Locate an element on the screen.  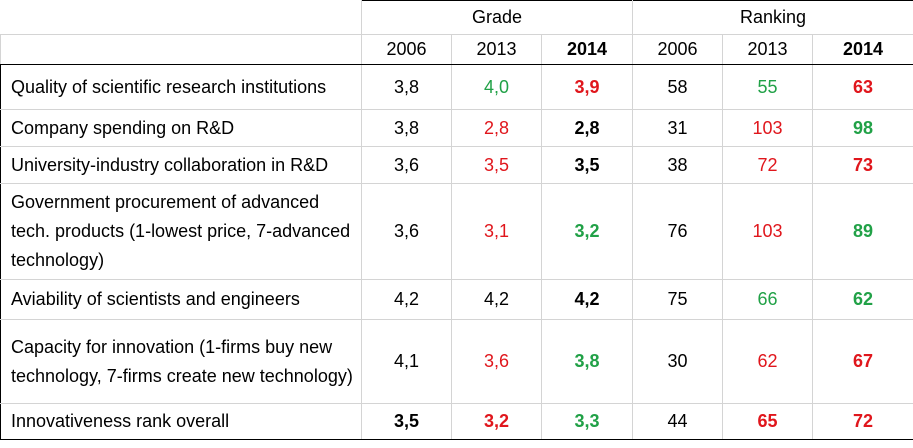
grade-cell-2014: 3,9 is located at coordinates (587, 87).